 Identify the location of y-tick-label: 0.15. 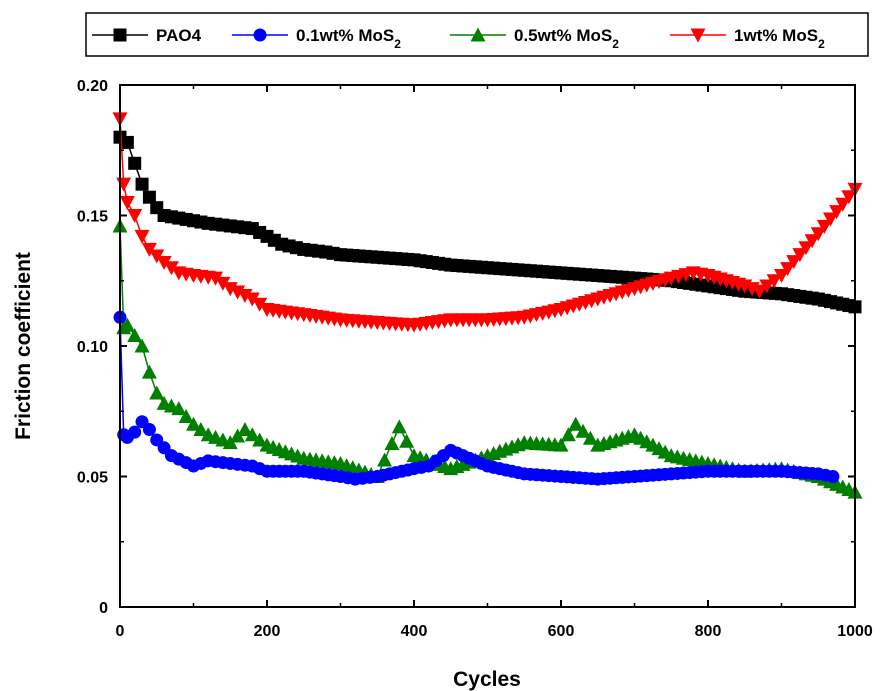
(92, 217).